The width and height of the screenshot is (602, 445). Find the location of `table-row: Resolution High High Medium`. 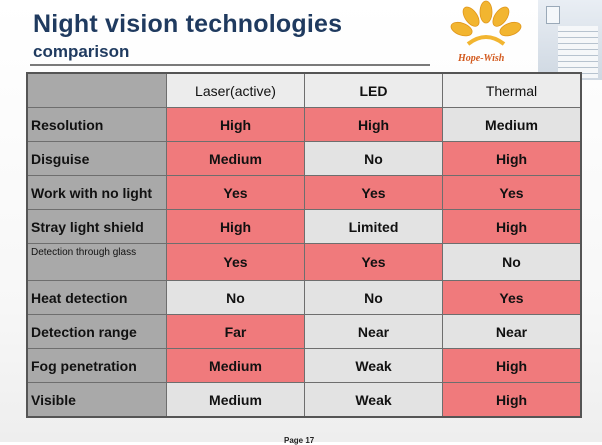

table-row: Resolution High High Medium is located at coordinates (304, 124).